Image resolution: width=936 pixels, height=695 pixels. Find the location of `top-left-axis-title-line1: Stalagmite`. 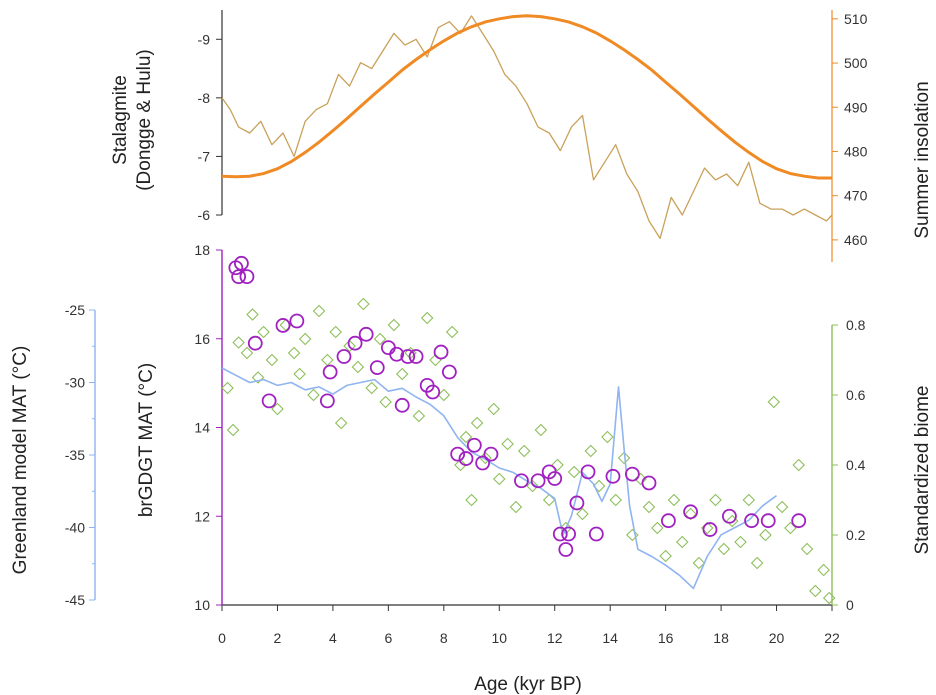

top-left-axis-title-line1: Stalagmite is located at coordinates (120, 120).